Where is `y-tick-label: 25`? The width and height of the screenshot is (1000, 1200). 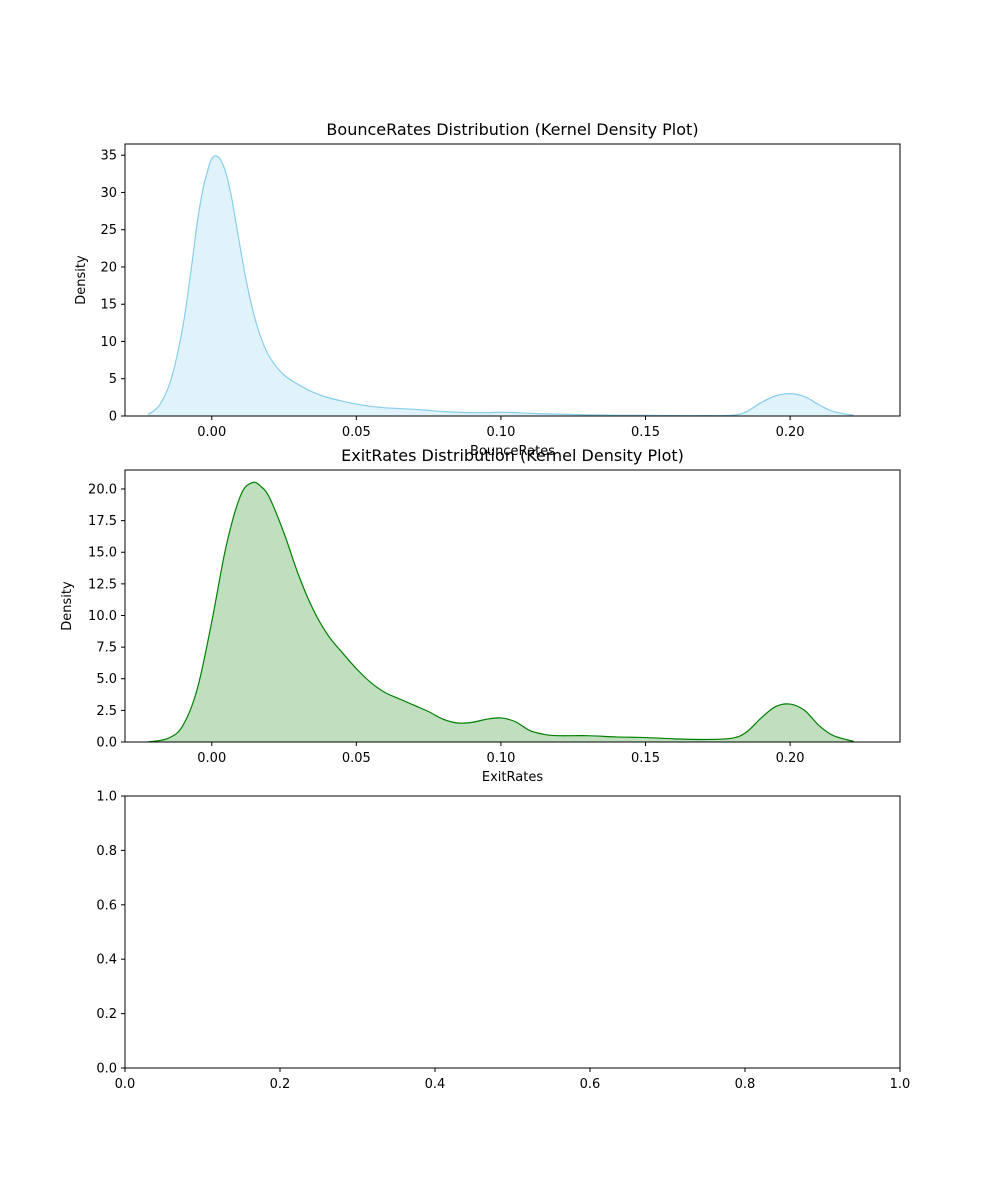 y-tick-label: 25 is located at coordinates (108, 230).